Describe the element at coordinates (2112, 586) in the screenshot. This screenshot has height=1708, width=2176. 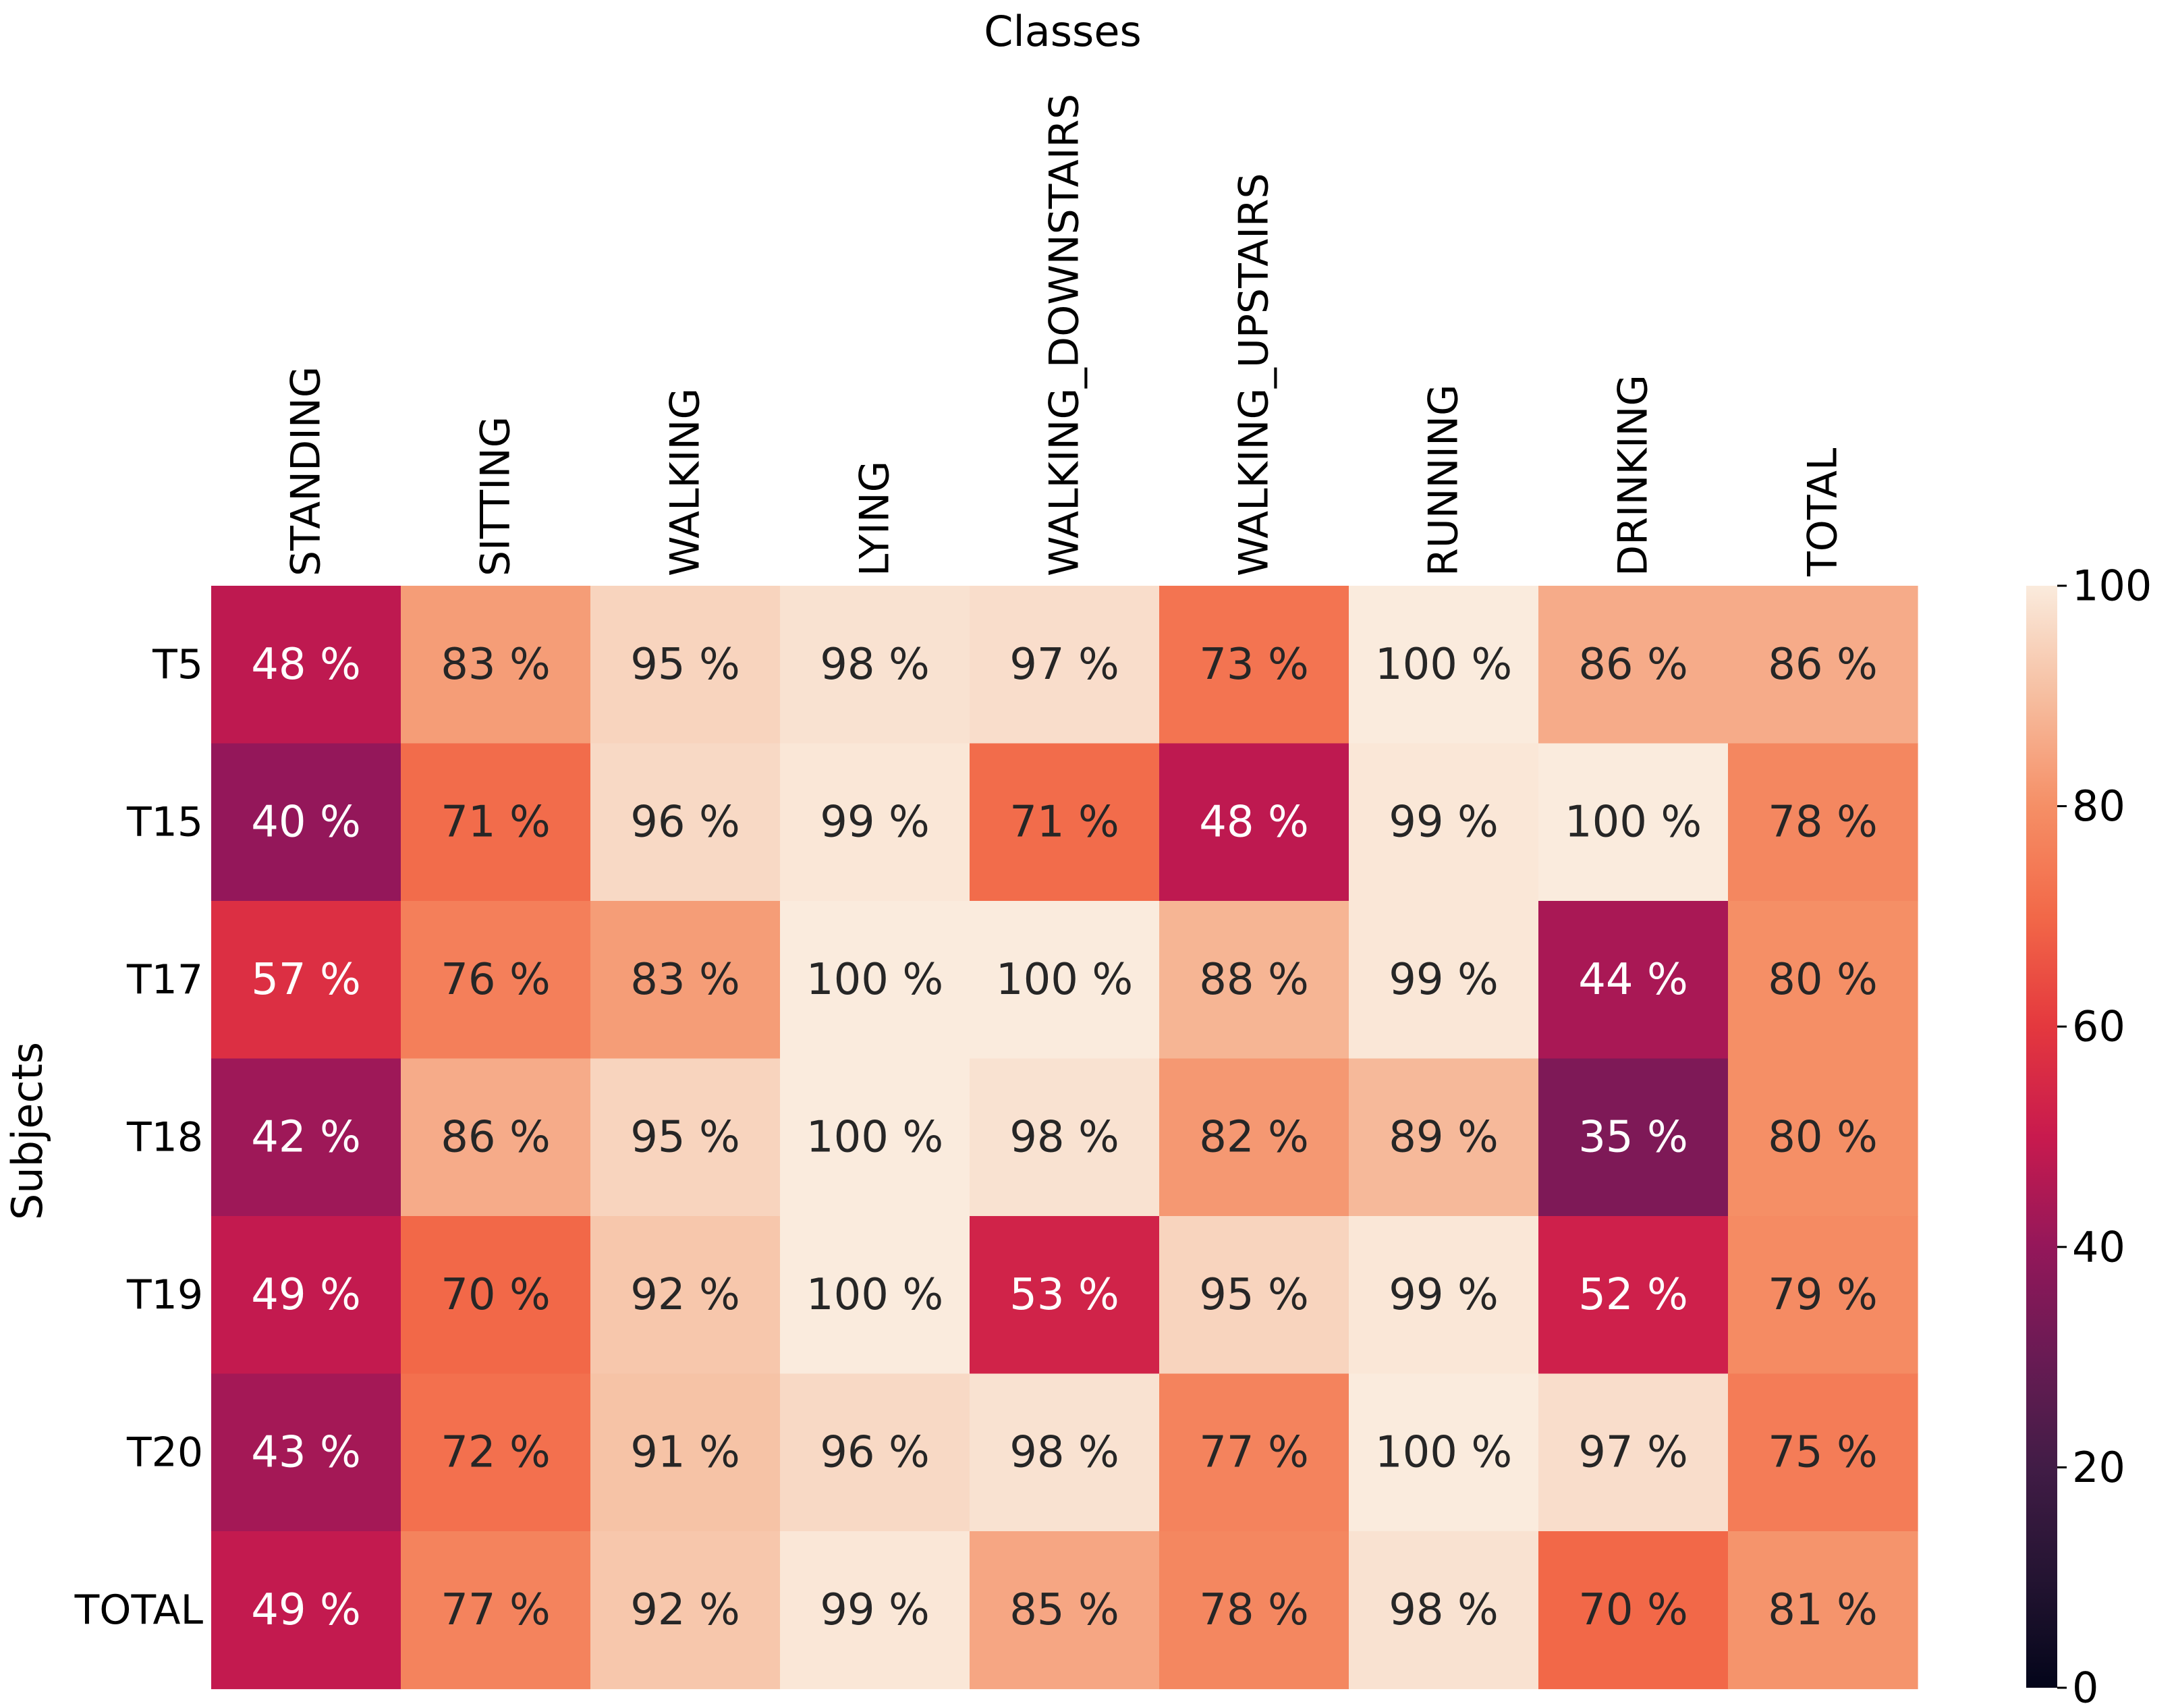
I see `colorbar-tick-label: 100` at that location.